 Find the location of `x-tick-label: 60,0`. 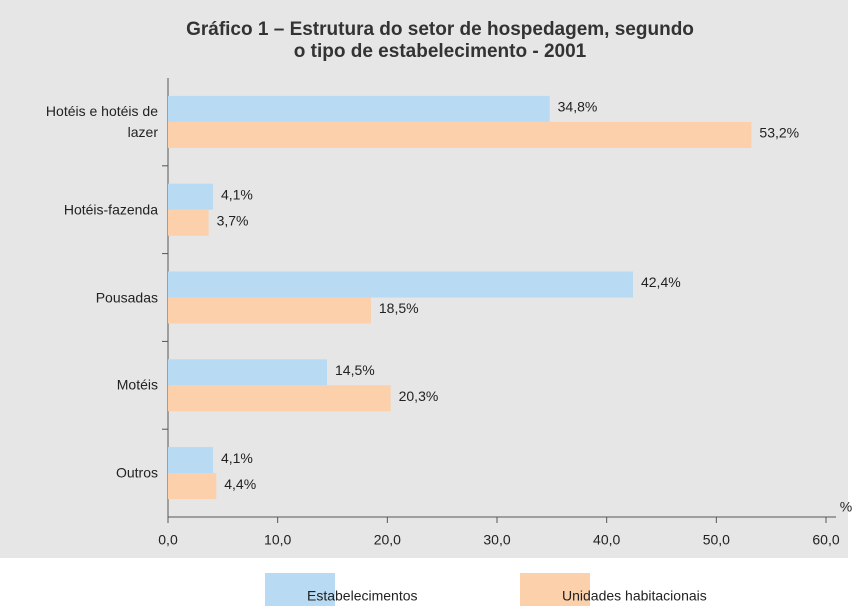

x-tick-label: 60,0 is located at coordinates (825, 540).